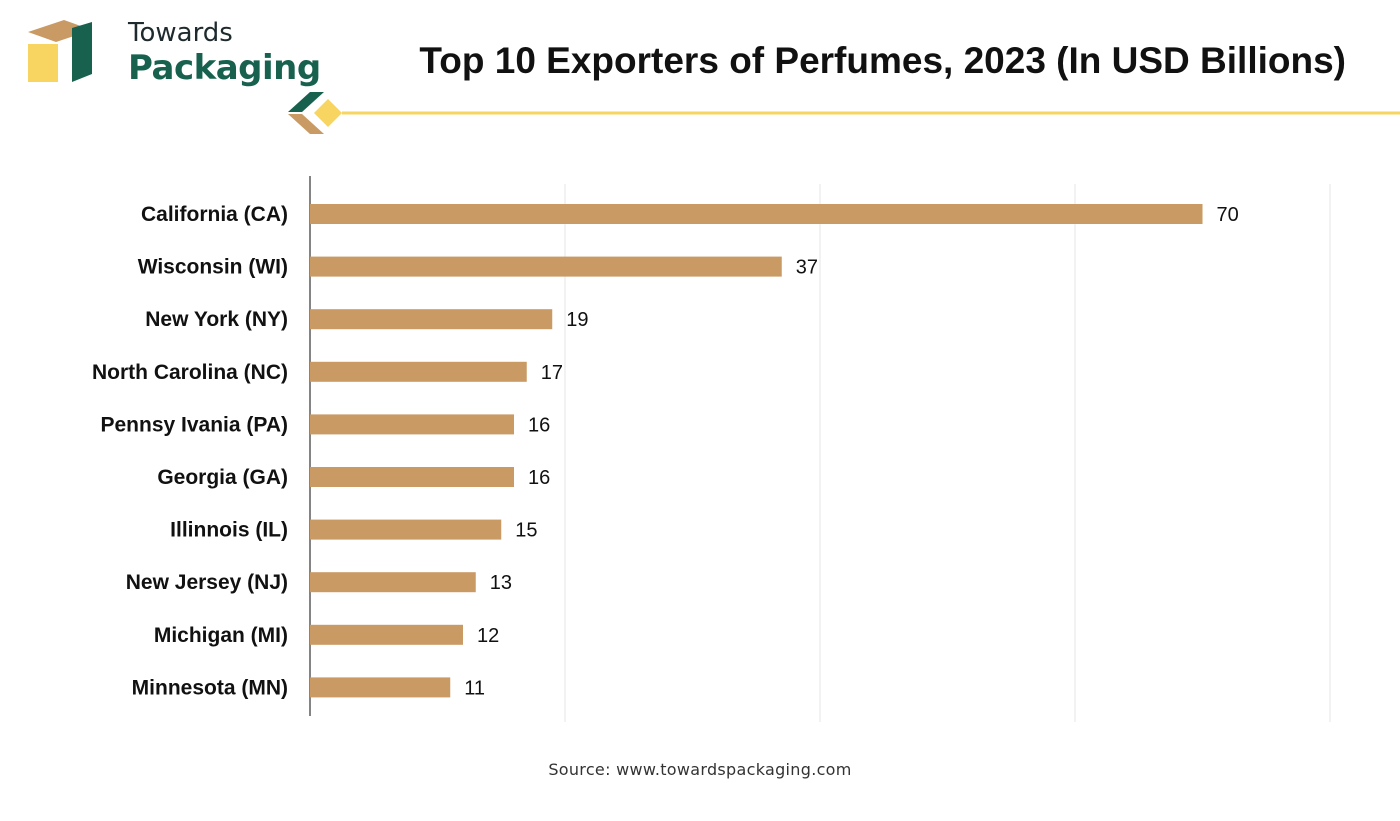 This screenshot has height=821, width=1400. What do you see at coordinates (807, 268) in the screenshot?
I see `data-label: 37` at bounding box center [807, 268].